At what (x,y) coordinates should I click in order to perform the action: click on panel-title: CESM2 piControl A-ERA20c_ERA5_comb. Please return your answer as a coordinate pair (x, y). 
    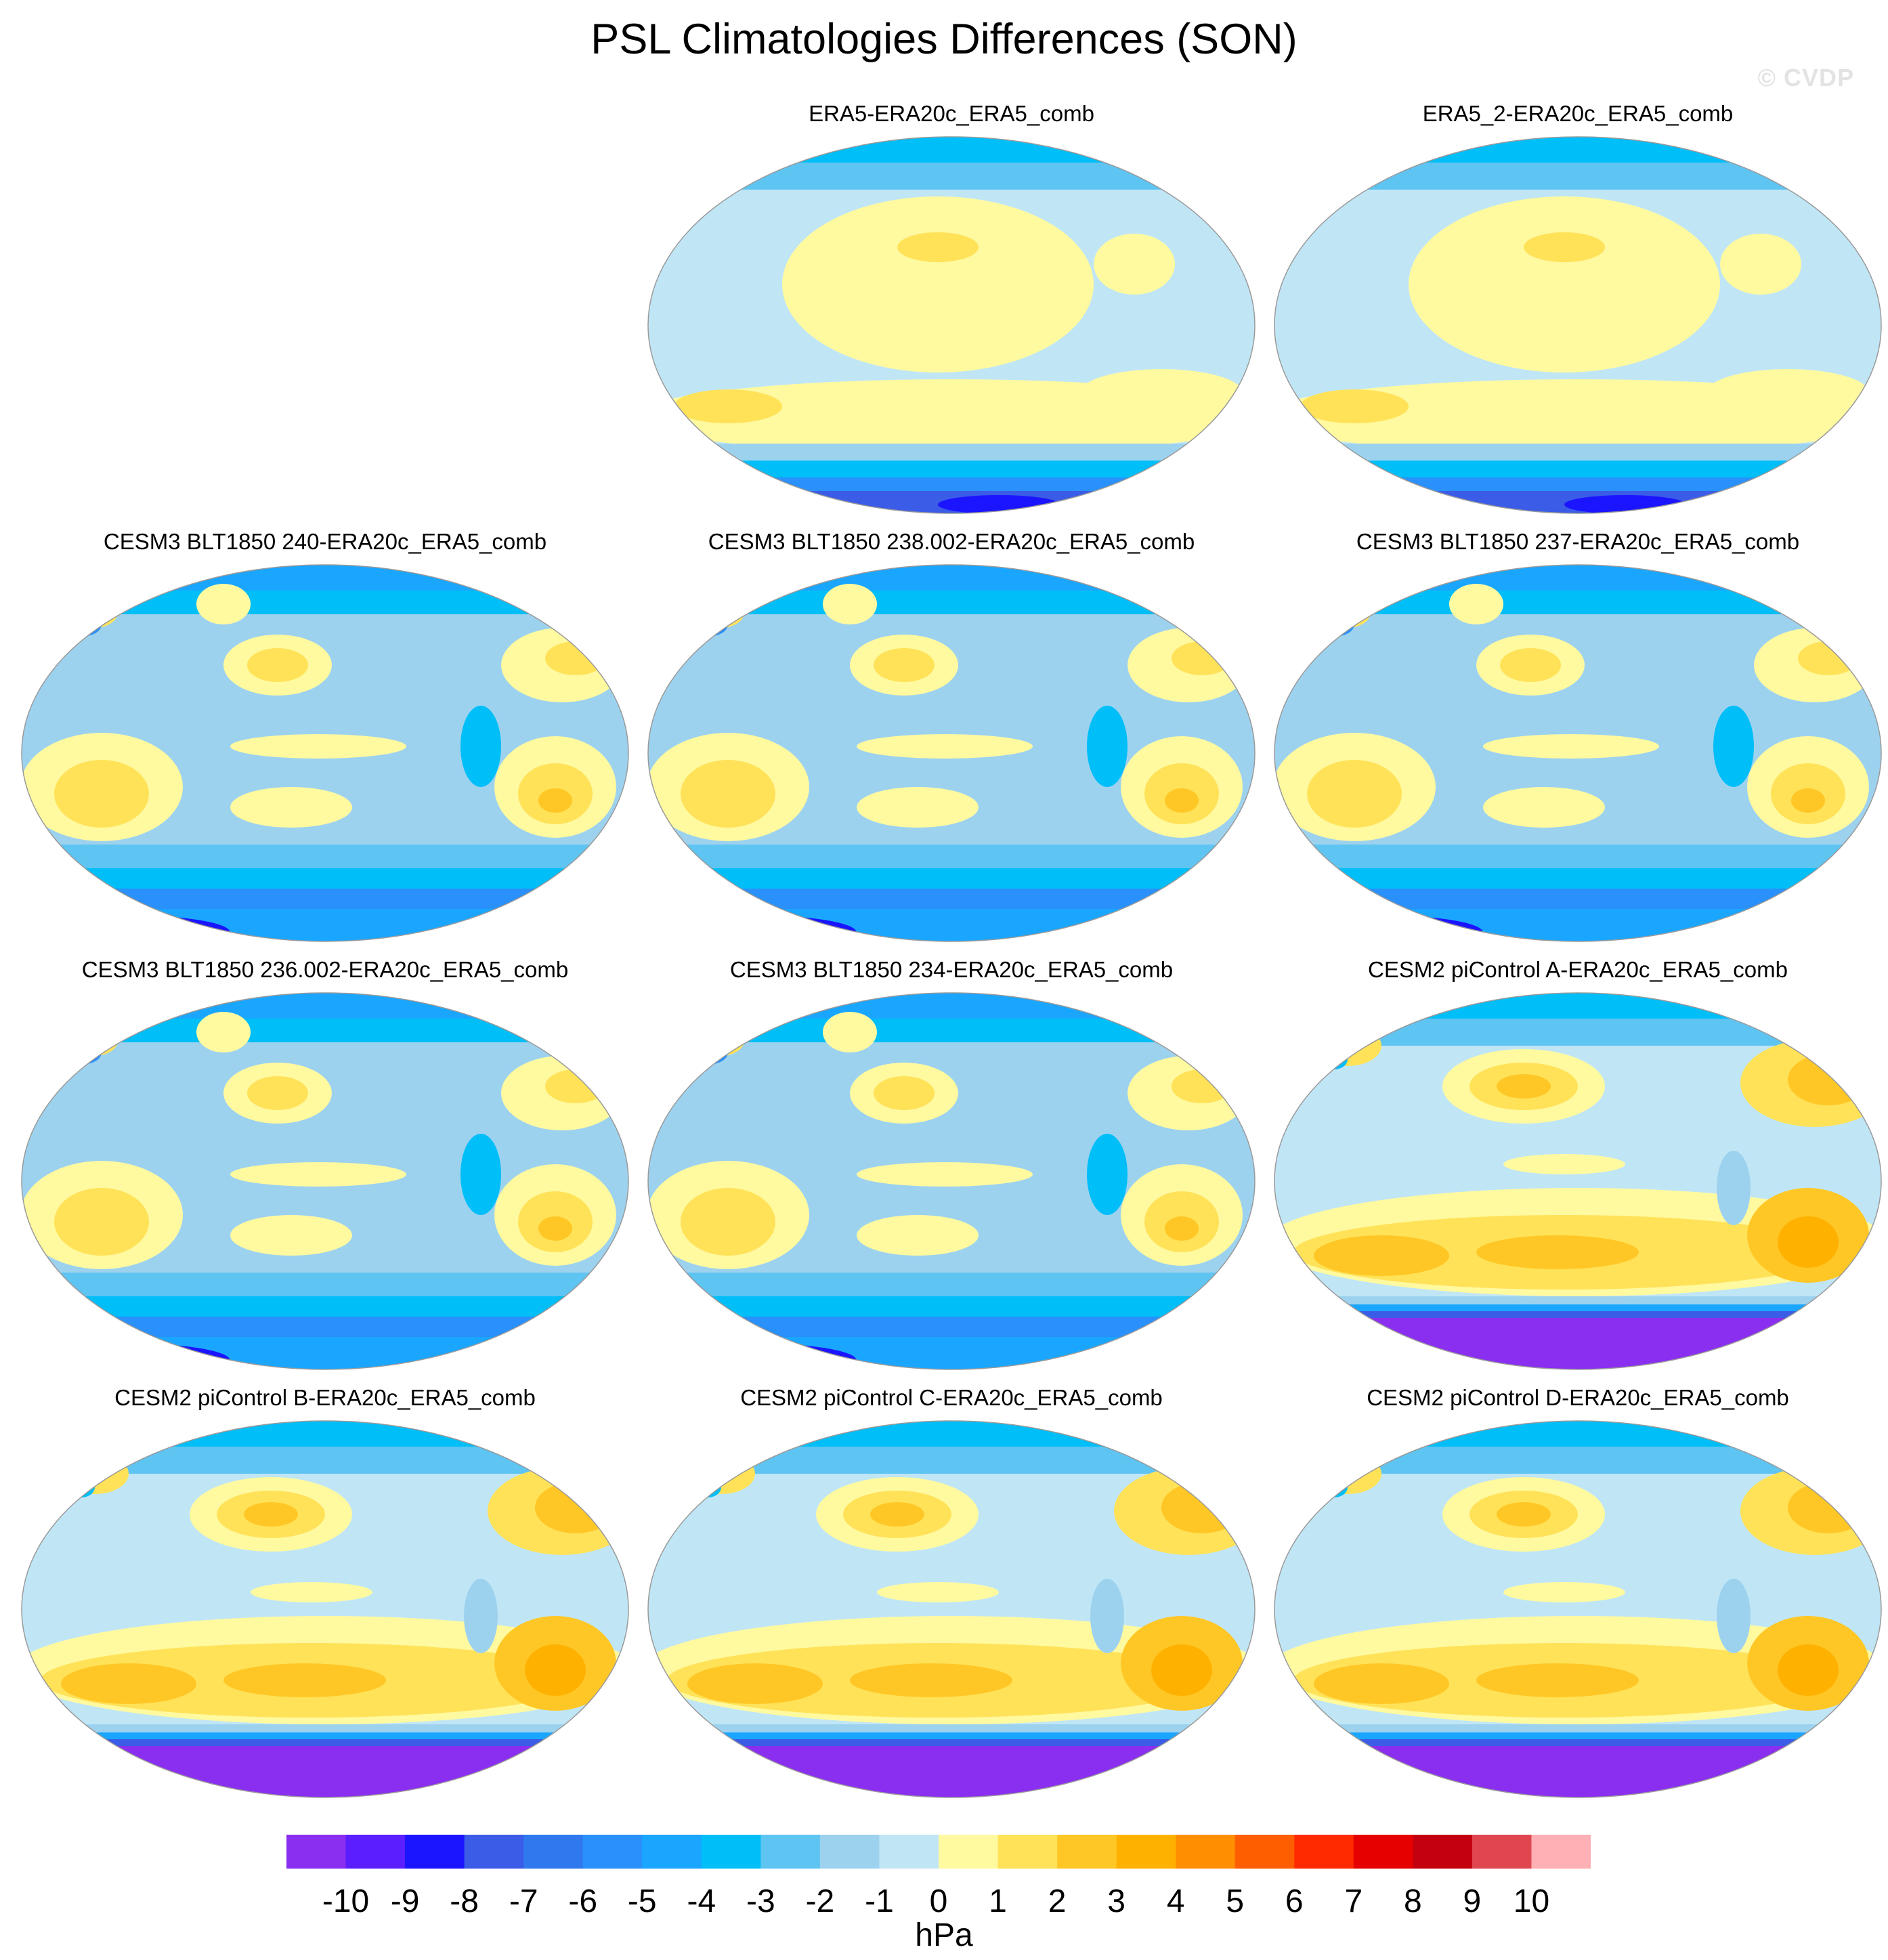
    Looking at the image, I should click on (1578, 969).